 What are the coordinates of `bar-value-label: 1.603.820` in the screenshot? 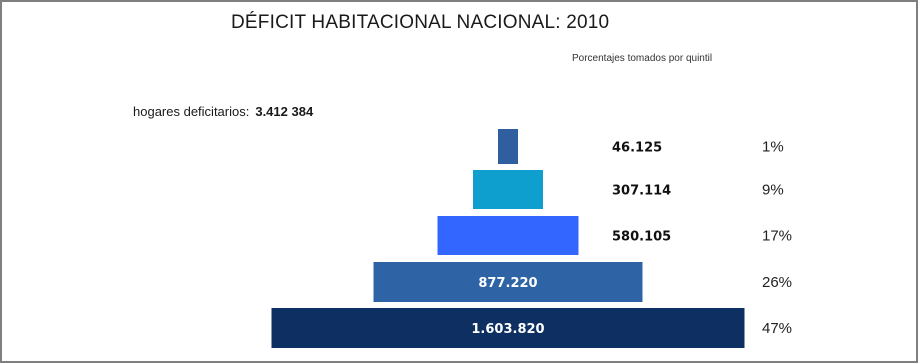 It's located at (507, 329).